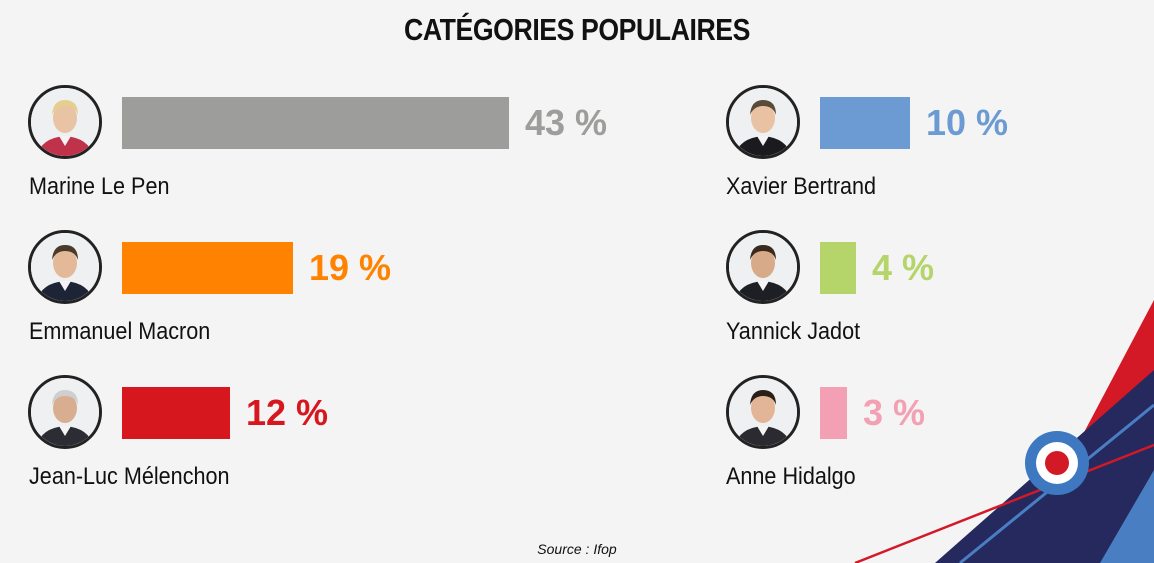 This screenshot has height=563, width=1154. I want to click on category-label: Jean-Luc Mélenchon, so click(129, 476).